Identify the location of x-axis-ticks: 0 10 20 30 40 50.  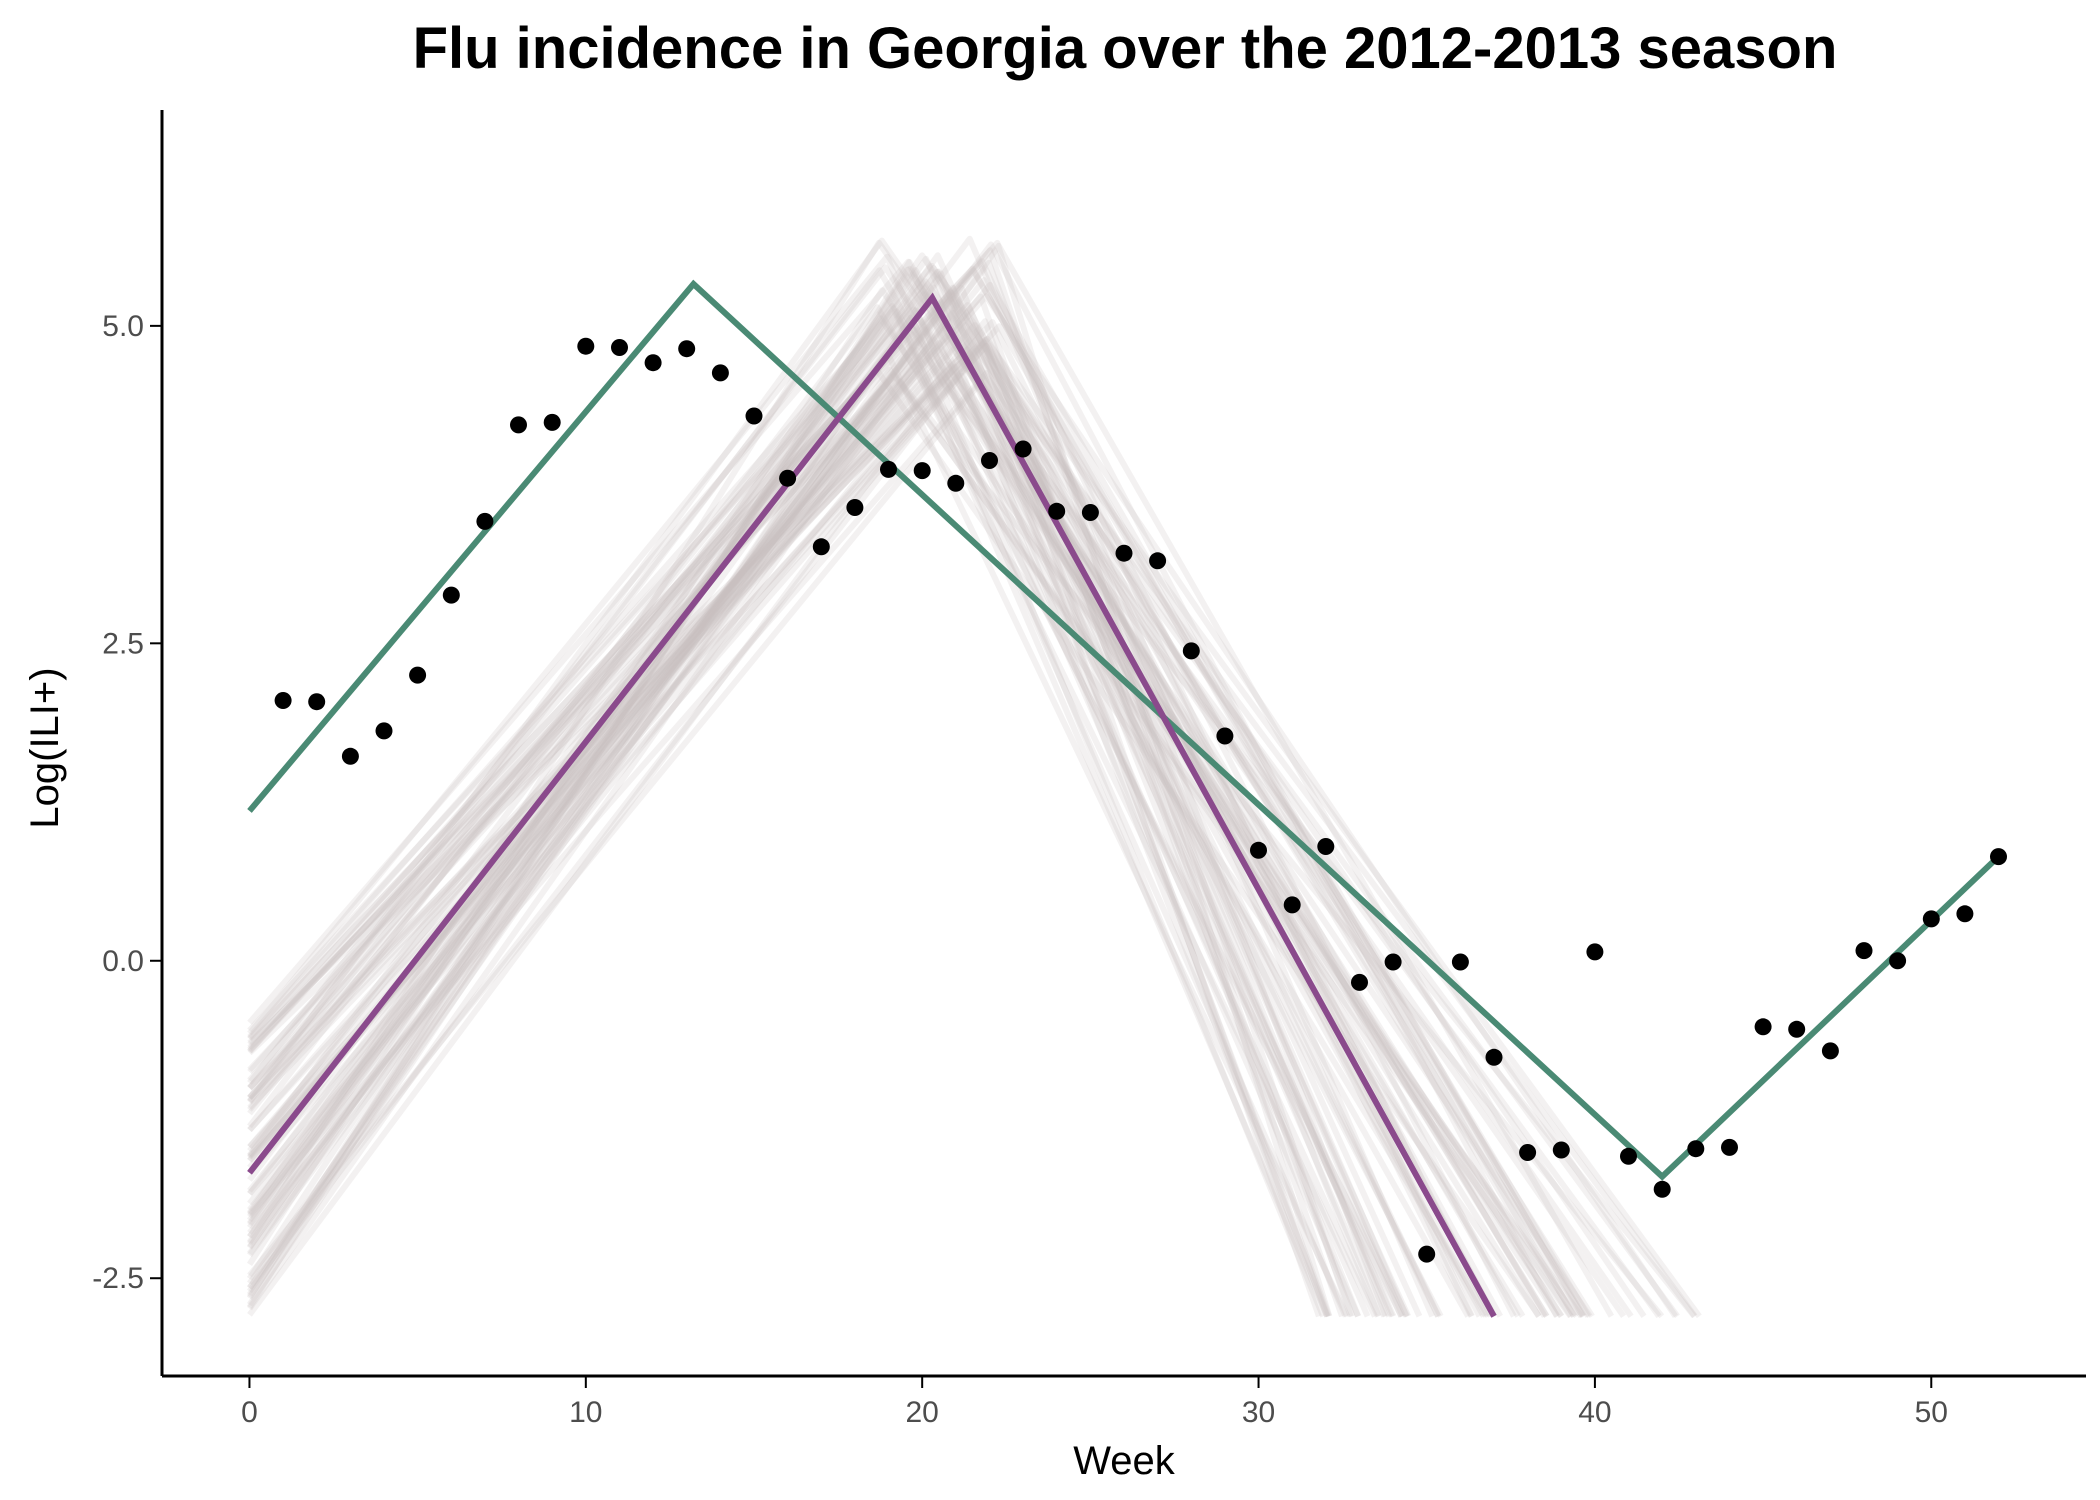
(1094, 1402).